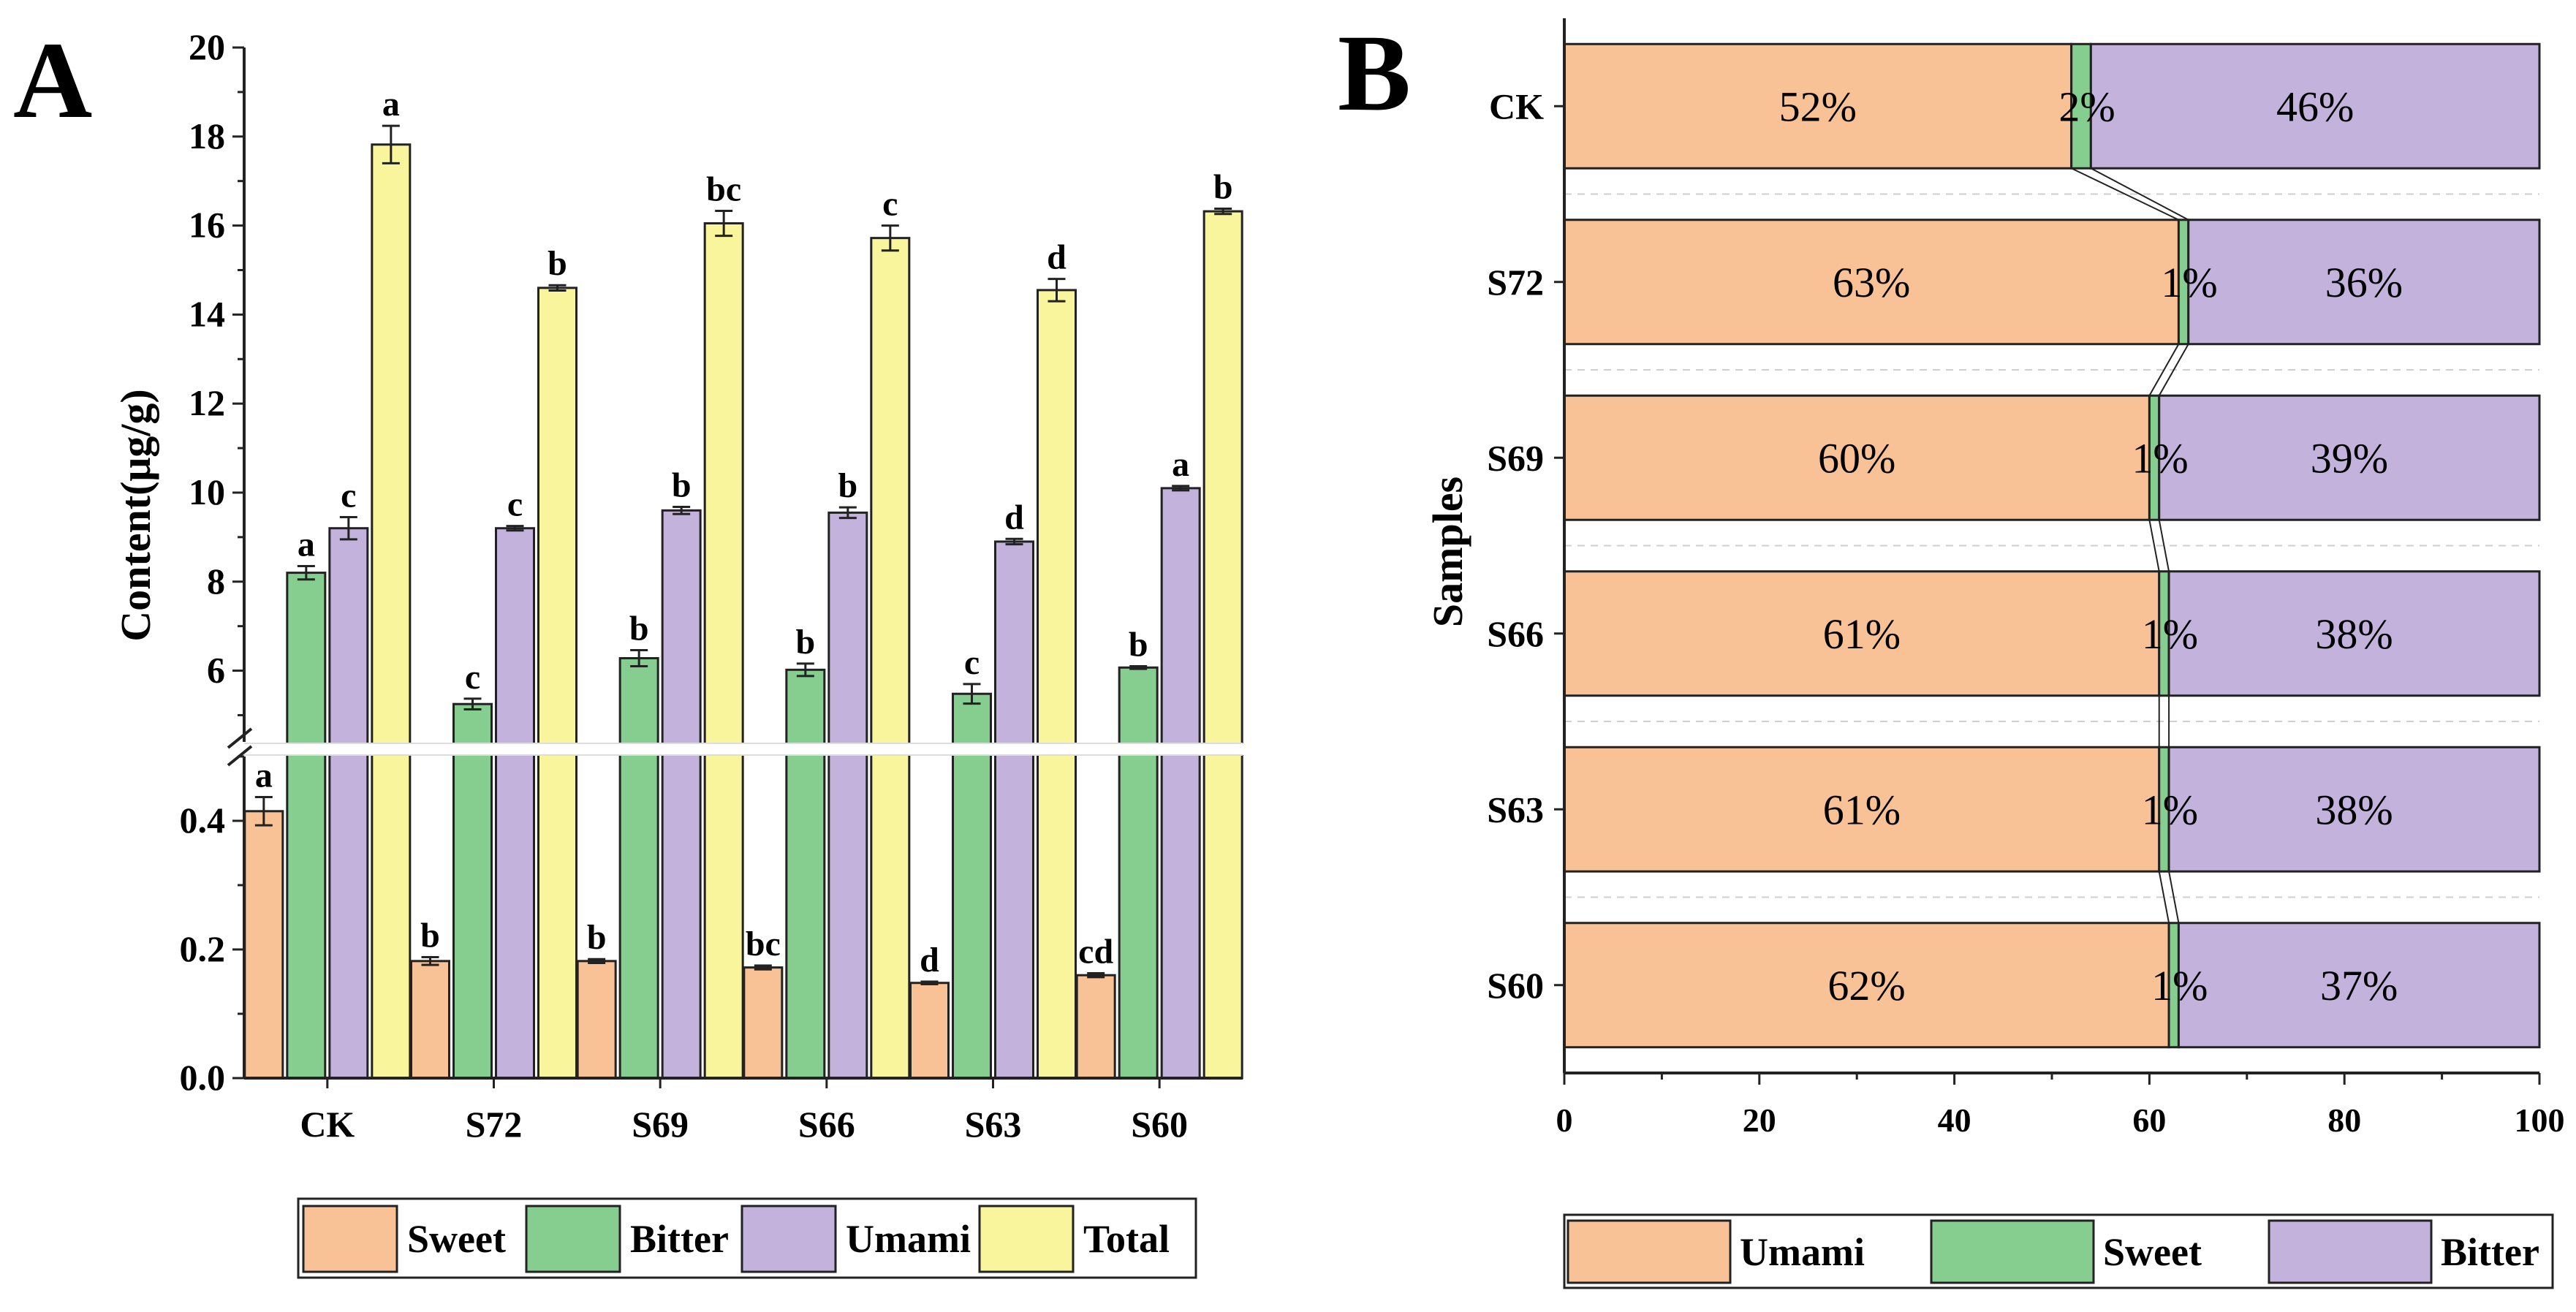  What do you see at coordinates (1057, 684) in the screenshot?
I see `bar-total-s63` at bounding box center [1057, 684].